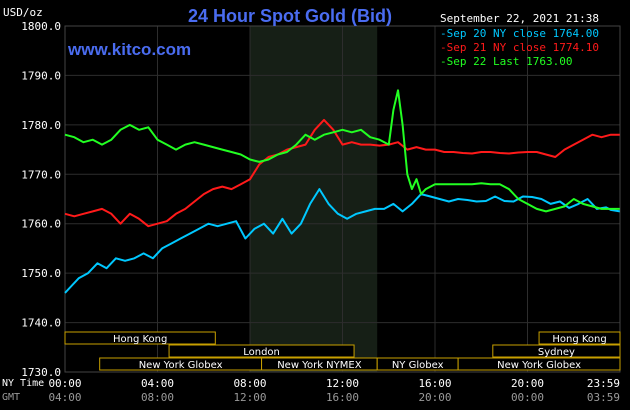 This screenshot has height=410, width=630. What do you see at coordinates (342, 383) in the screenshot?
I see `x-tick-label-ny: 12:00` at bounding box center [342, 383].